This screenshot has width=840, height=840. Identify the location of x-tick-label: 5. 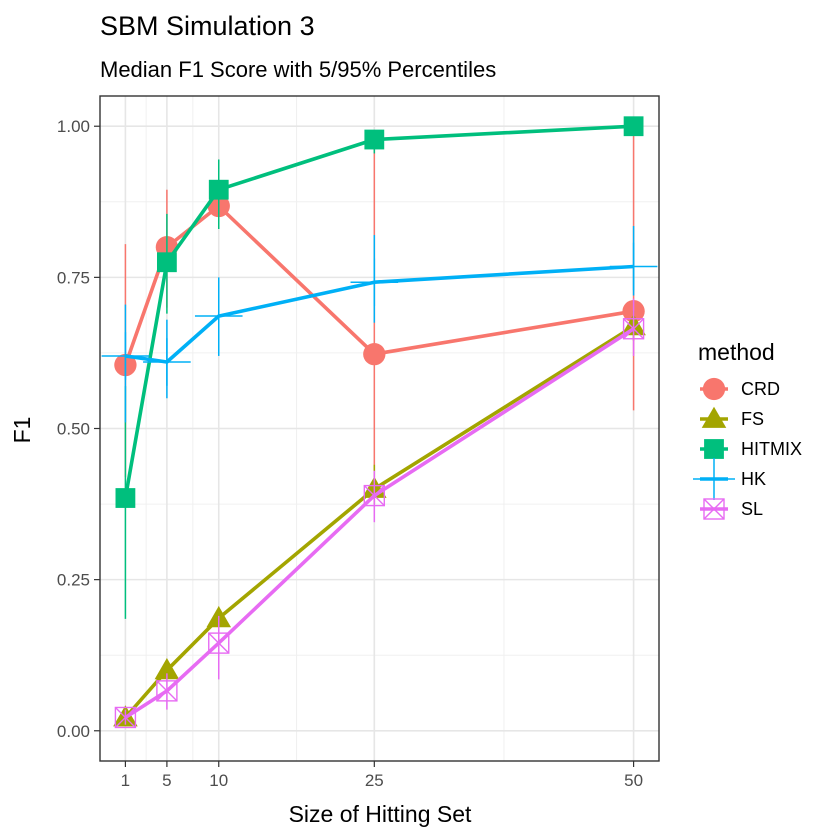
(166, 780).